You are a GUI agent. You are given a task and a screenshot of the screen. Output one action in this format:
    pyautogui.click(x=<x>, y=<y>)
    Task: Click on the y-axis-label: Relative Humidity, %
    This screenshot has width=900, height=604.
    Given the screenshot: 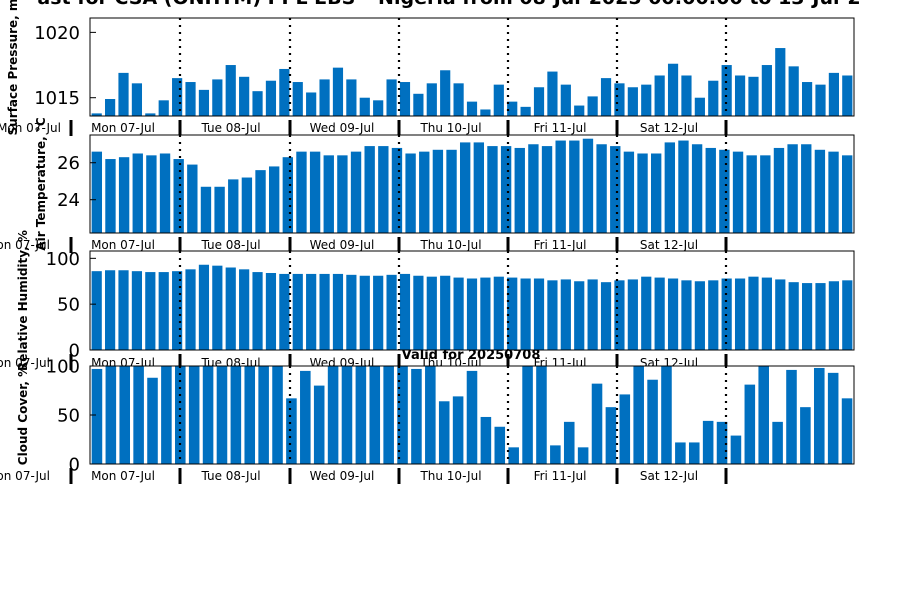 What is the action you would take?
    pyautogui.click(x=23, y=300)
    